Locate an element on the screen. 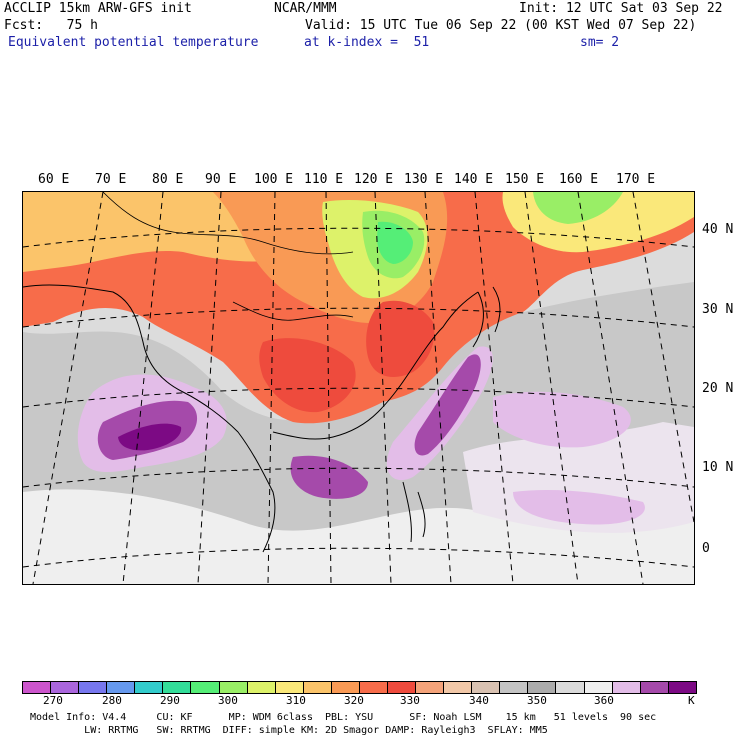  smoothing-label: sm= 2 is located at coordinates (600, 42).